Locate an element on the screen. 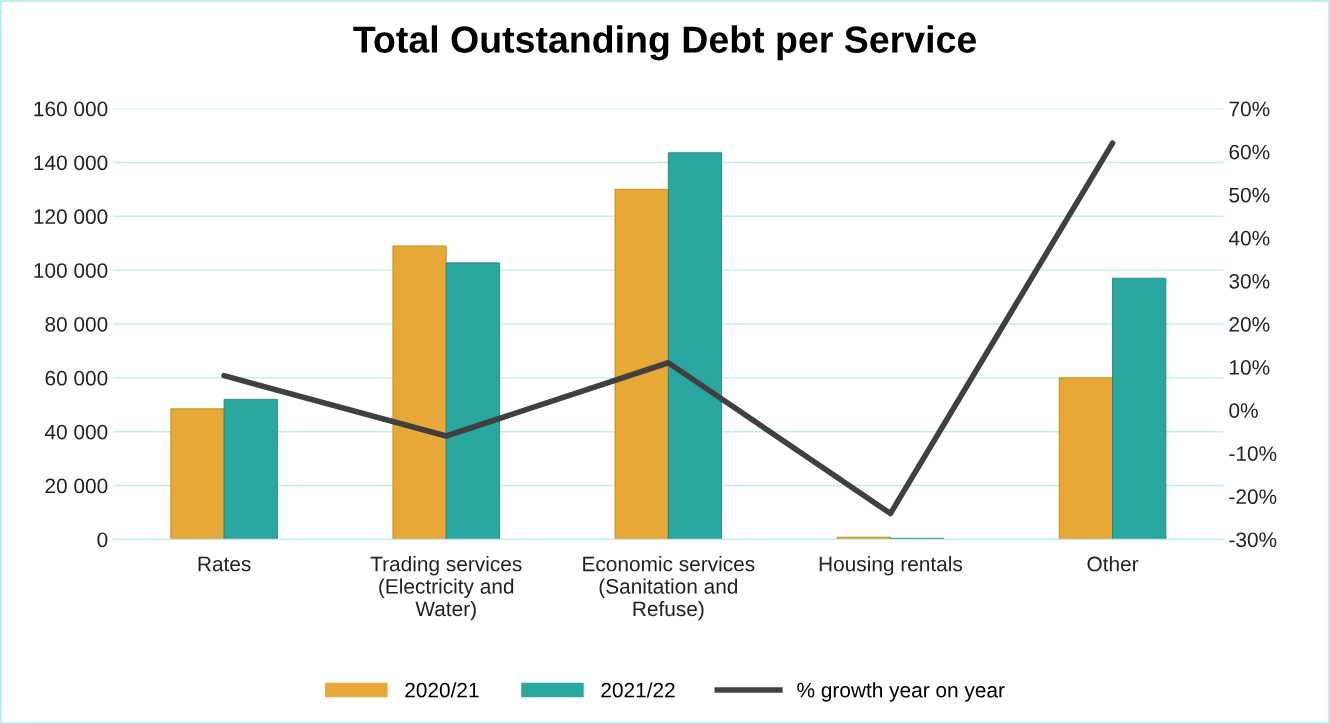 The height and width of the screenshot is (724, 1330). x-tick-label: Economic services (Sanitation and Refuse) is located at coordinates (669, 588).